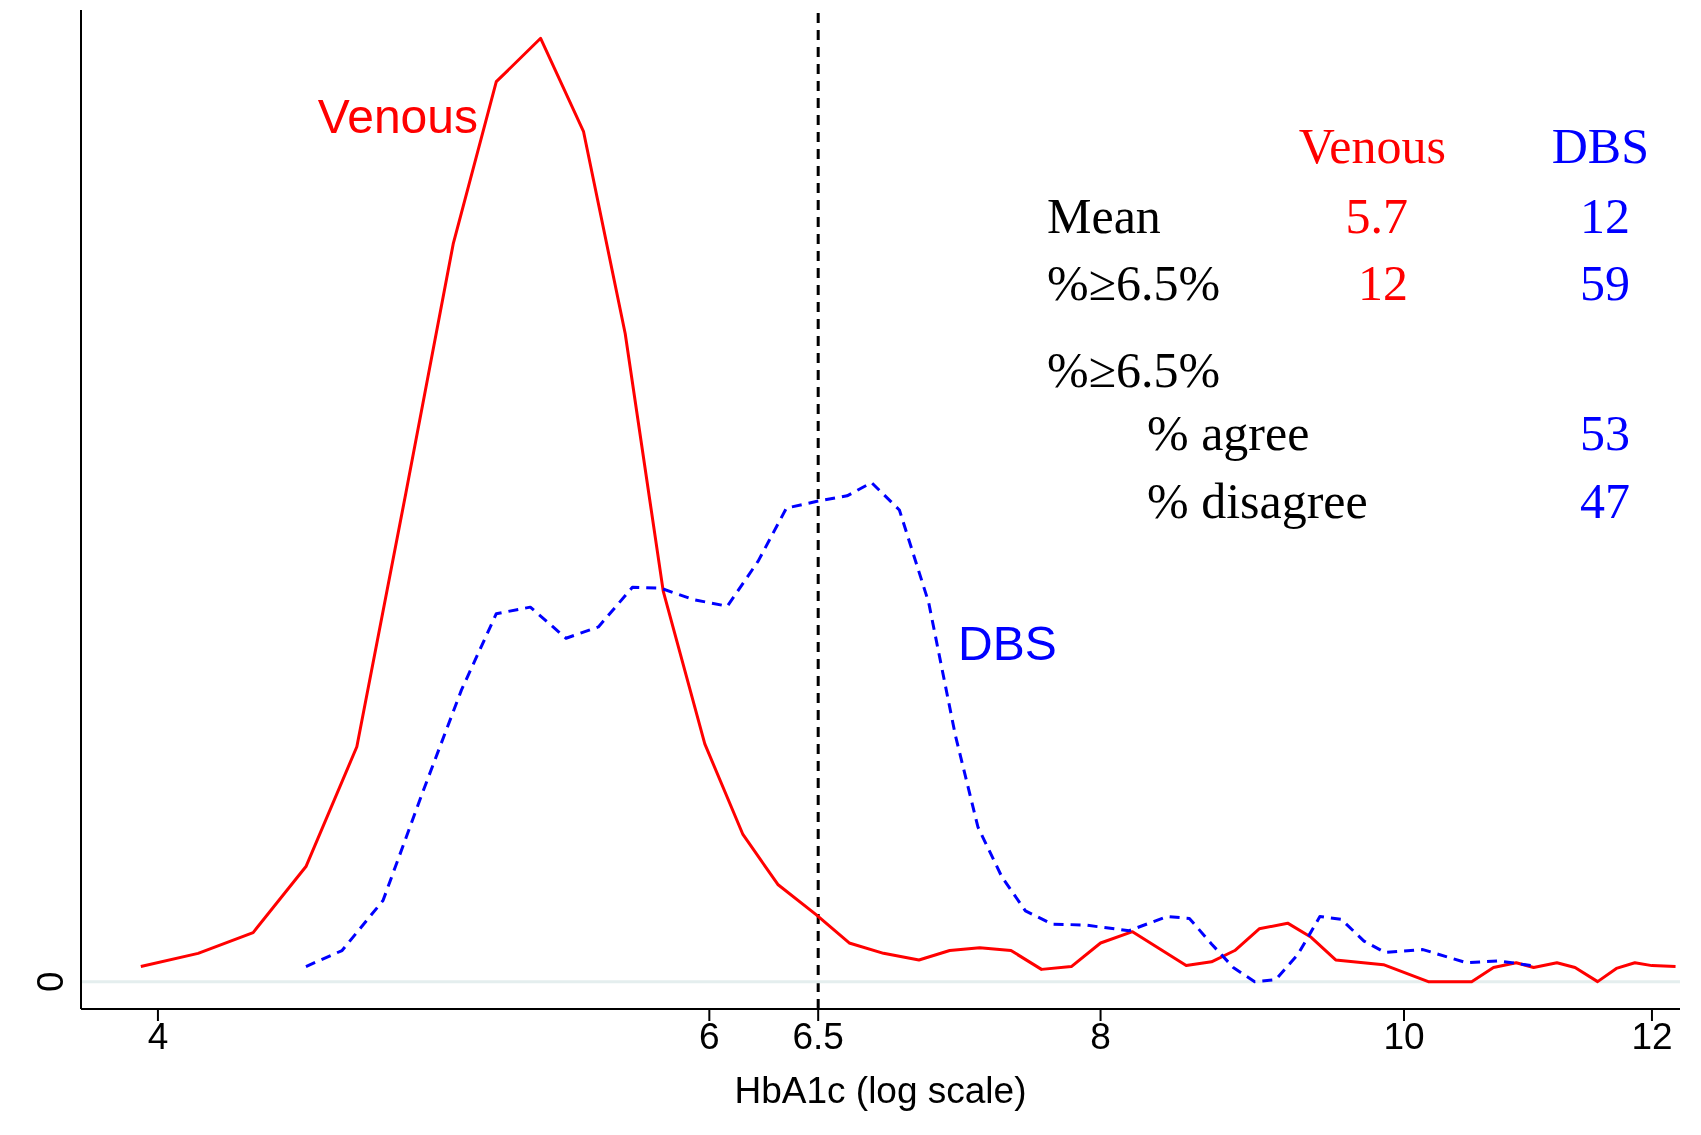  I want to click on x-tick-label: 6, so click(709, 1037).